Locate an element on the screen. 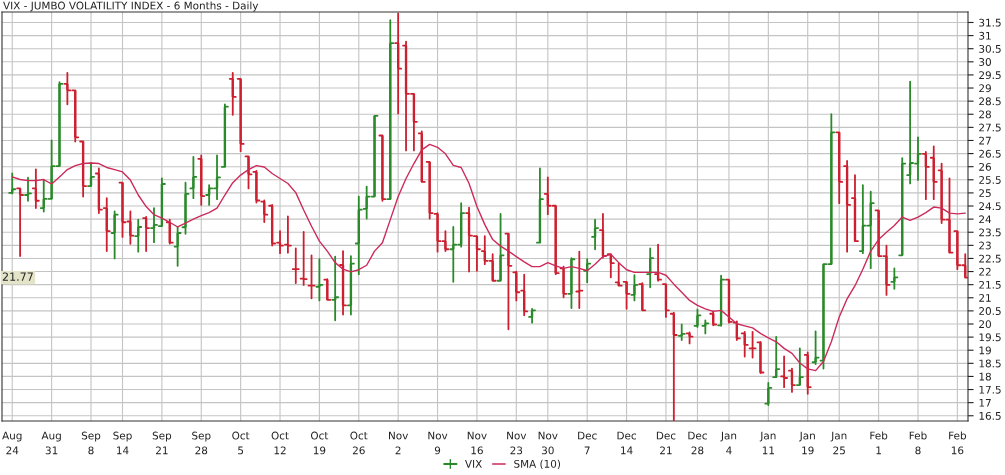 The height and width of the screenshot is (475, 1005). x-tick-label: Sep 14 is located at coordinates (122, 443).